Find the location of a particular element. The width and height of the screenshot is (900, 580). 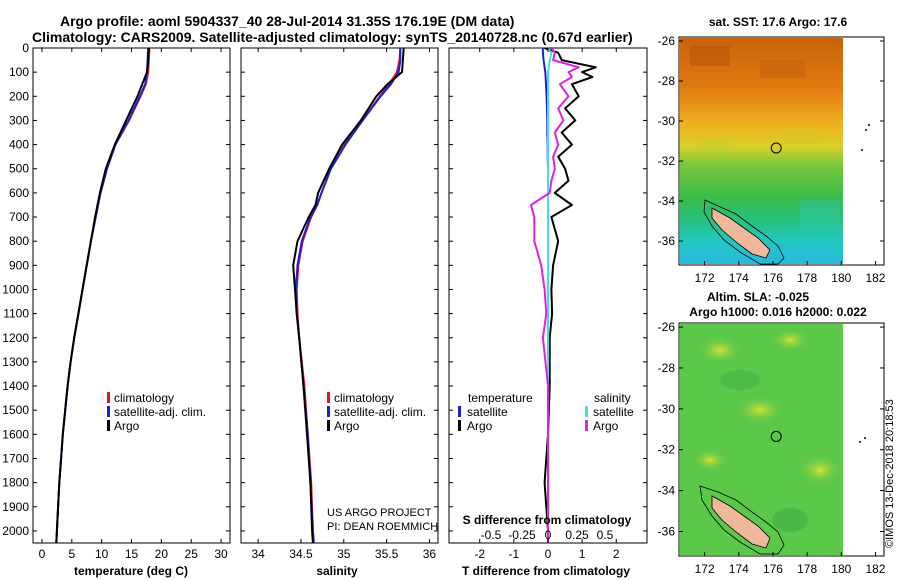

x-tick-label: 20 is located at coordinates (162, 554).